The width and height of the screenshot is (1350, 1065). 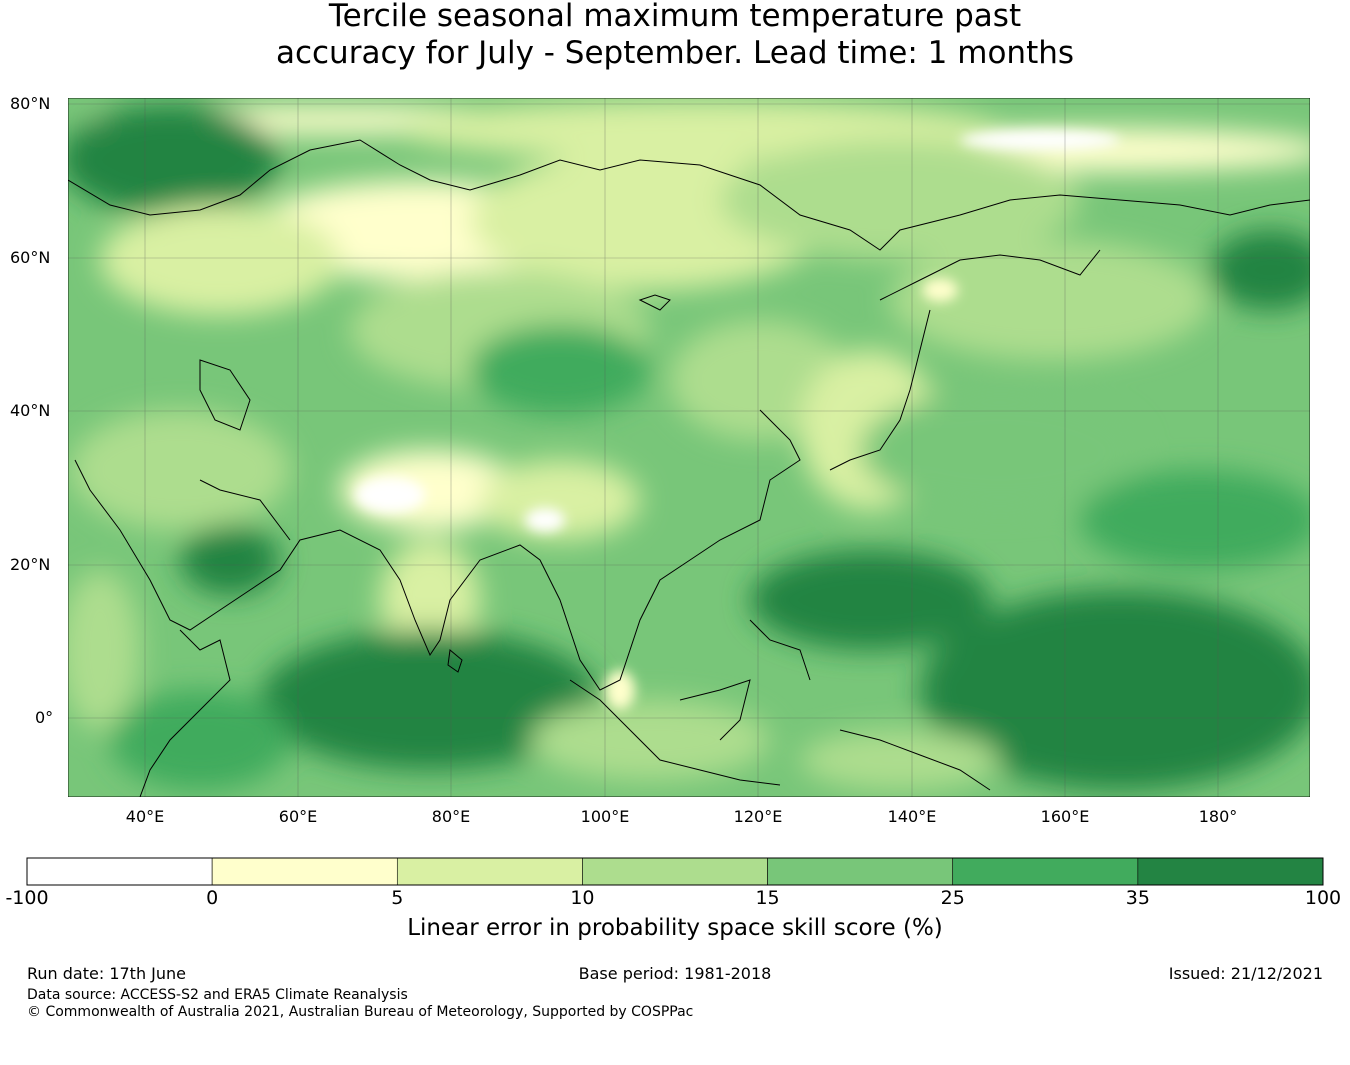 What do you see at coordinates (30, 410) in the screenshot?
I see `lat-label-40n: 40°N` at bounding box center [30, 410].